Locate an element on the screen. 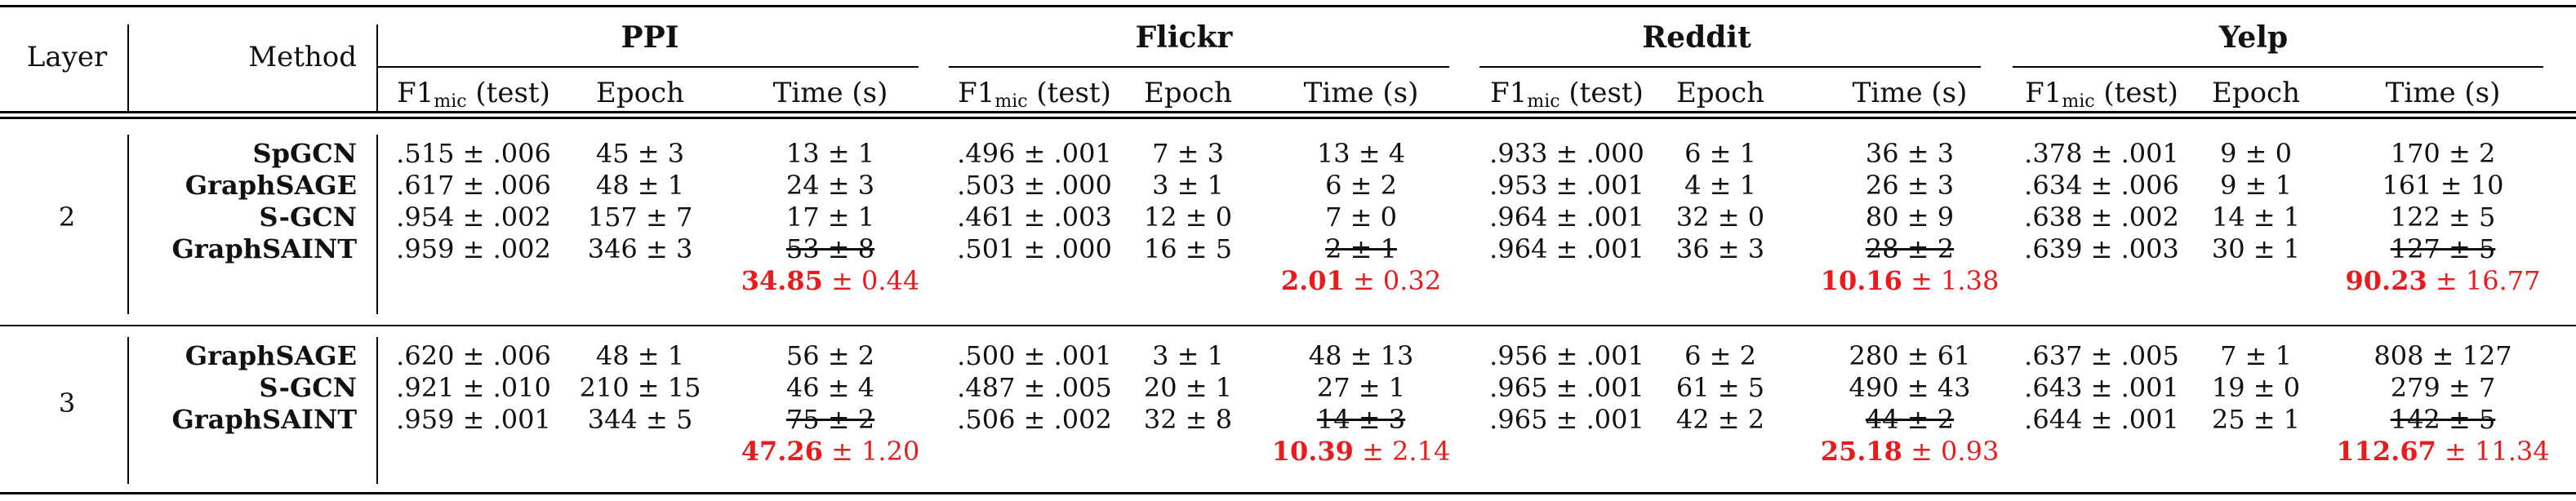 The image size is (2576, 501). subheader-f1-3: F1mic (test) is located at coordinates (2101, 97).